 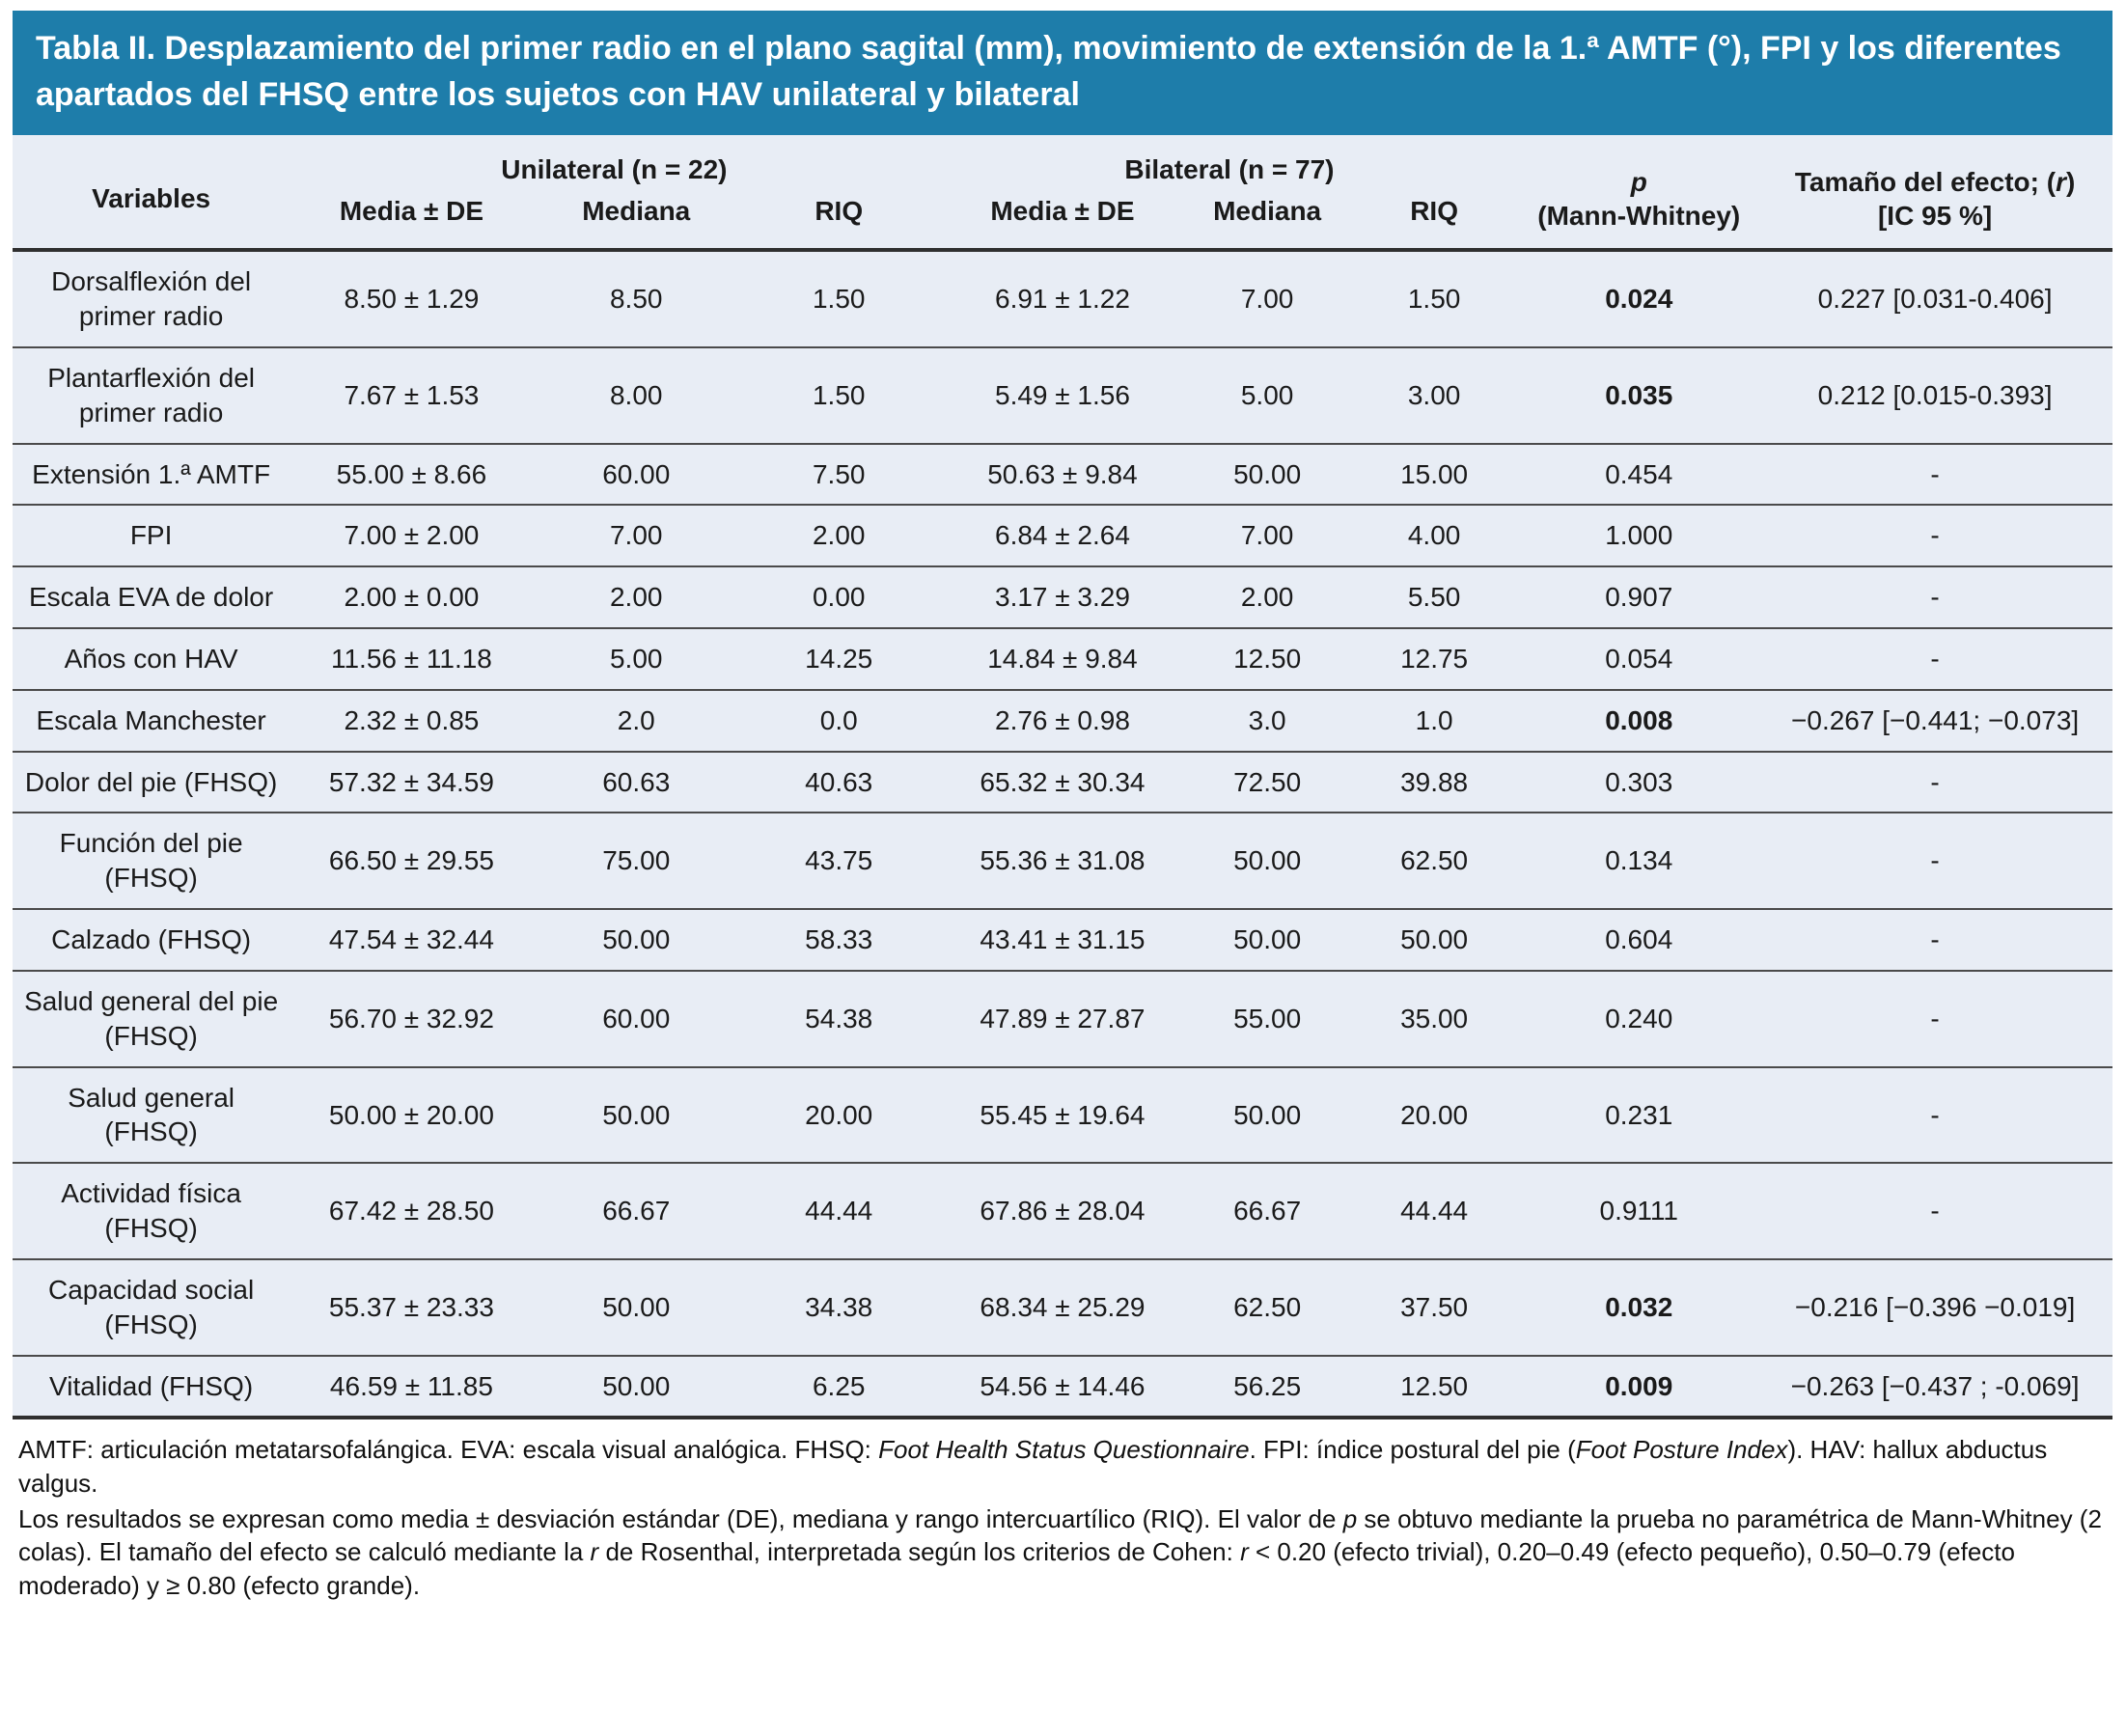 I want to click on bilateral-mediana-value: 62.50, so click(x=1267, y=1306).